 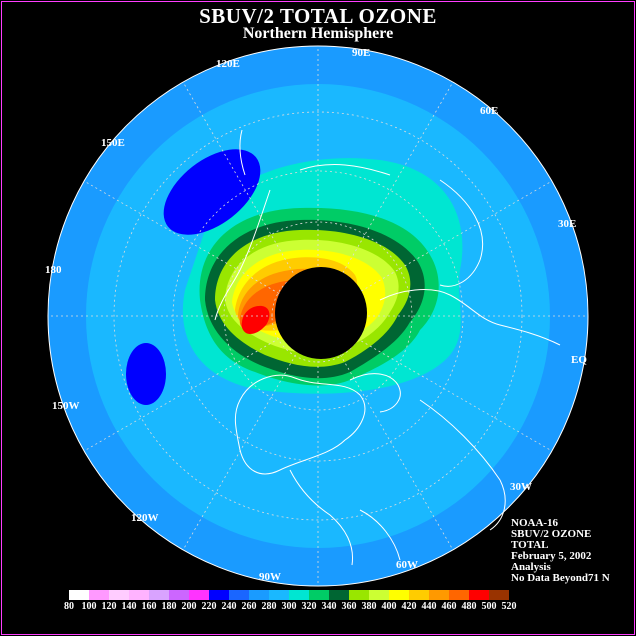 I want to click on legend-label: 200, so click(x=189, y=606).